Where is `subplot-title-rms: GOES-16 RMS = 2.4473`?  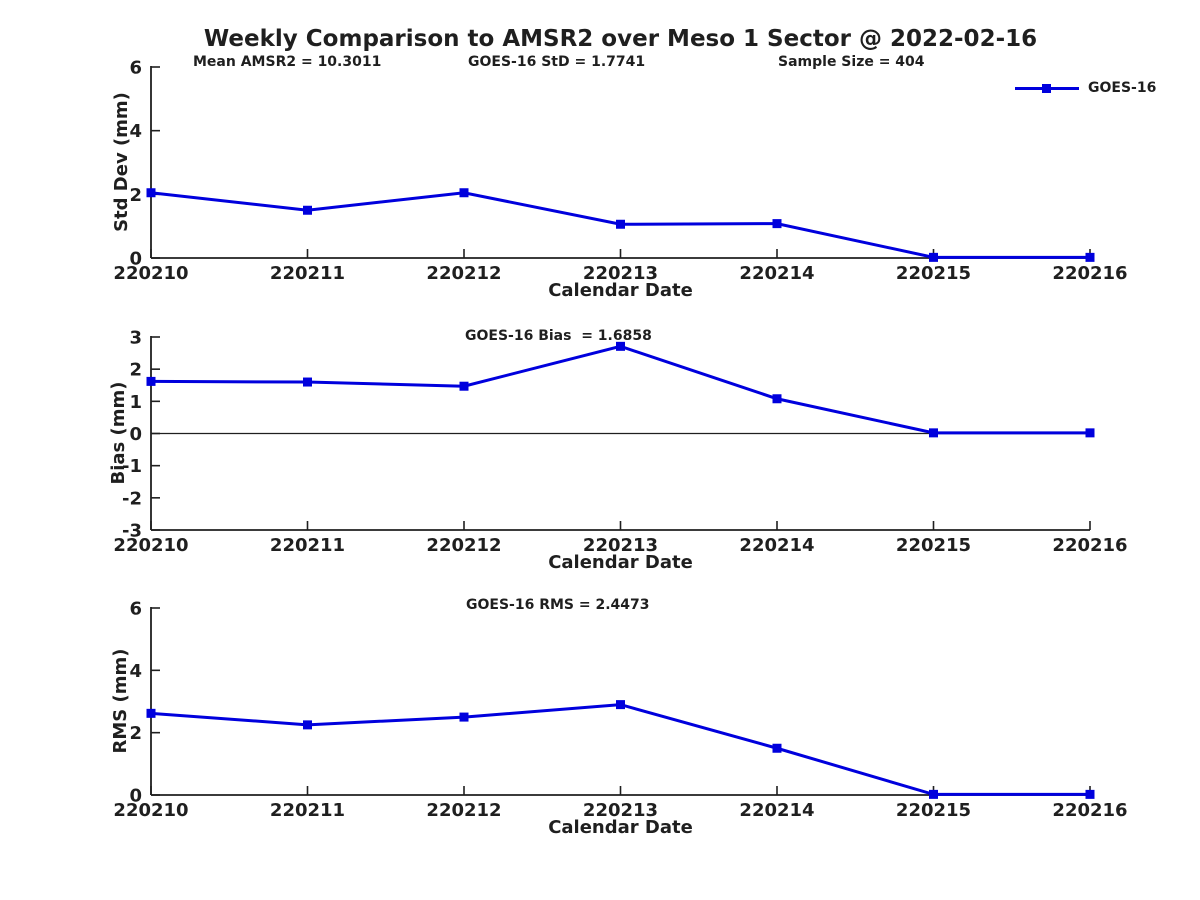 subplot-title-rms: GOES-16 RMS = 2.4473 is located at coordinates (558, 605).